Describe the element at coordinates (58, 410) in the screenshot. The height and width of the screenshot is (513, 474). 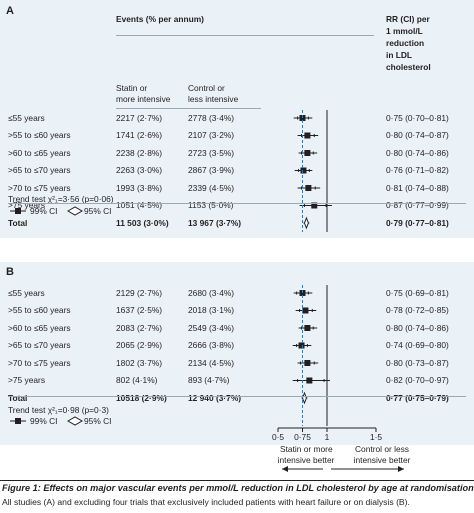
I see `panel-b-trend-test: Trend test χ²₁=0·98 (p=0·3)` at that location.